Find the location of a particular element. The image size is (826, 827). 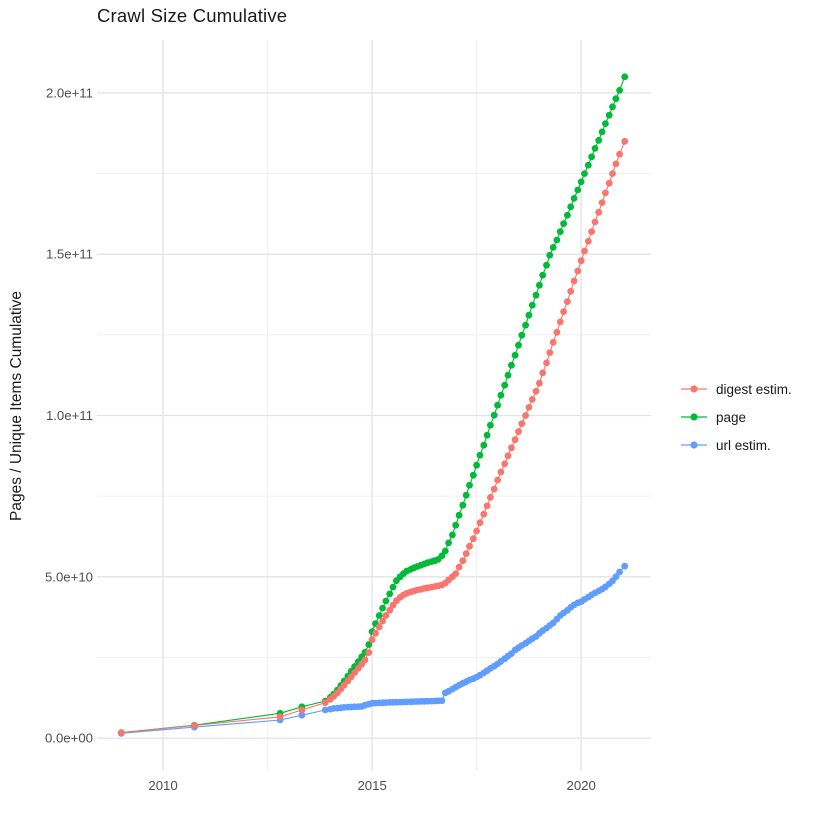

y-tick-label: 0.0e+00 is located at coordinates (69, 738).